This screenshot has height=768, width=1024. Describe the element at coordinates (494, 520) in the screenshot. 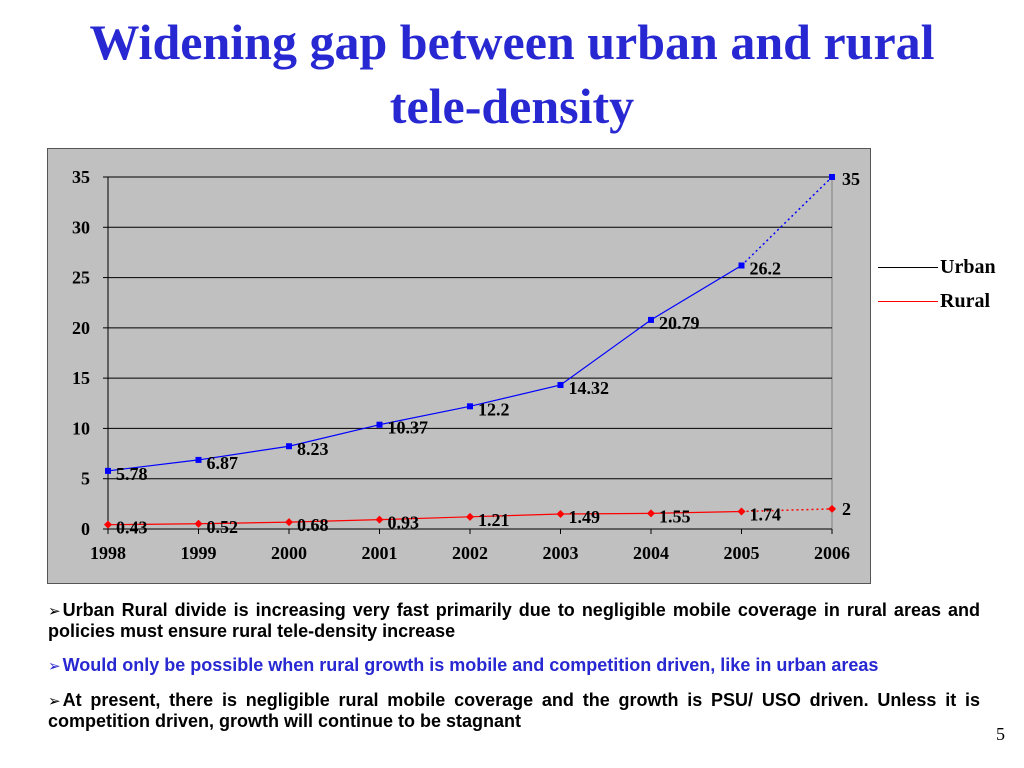

I see `data-label-rural: 1.21` at that location.